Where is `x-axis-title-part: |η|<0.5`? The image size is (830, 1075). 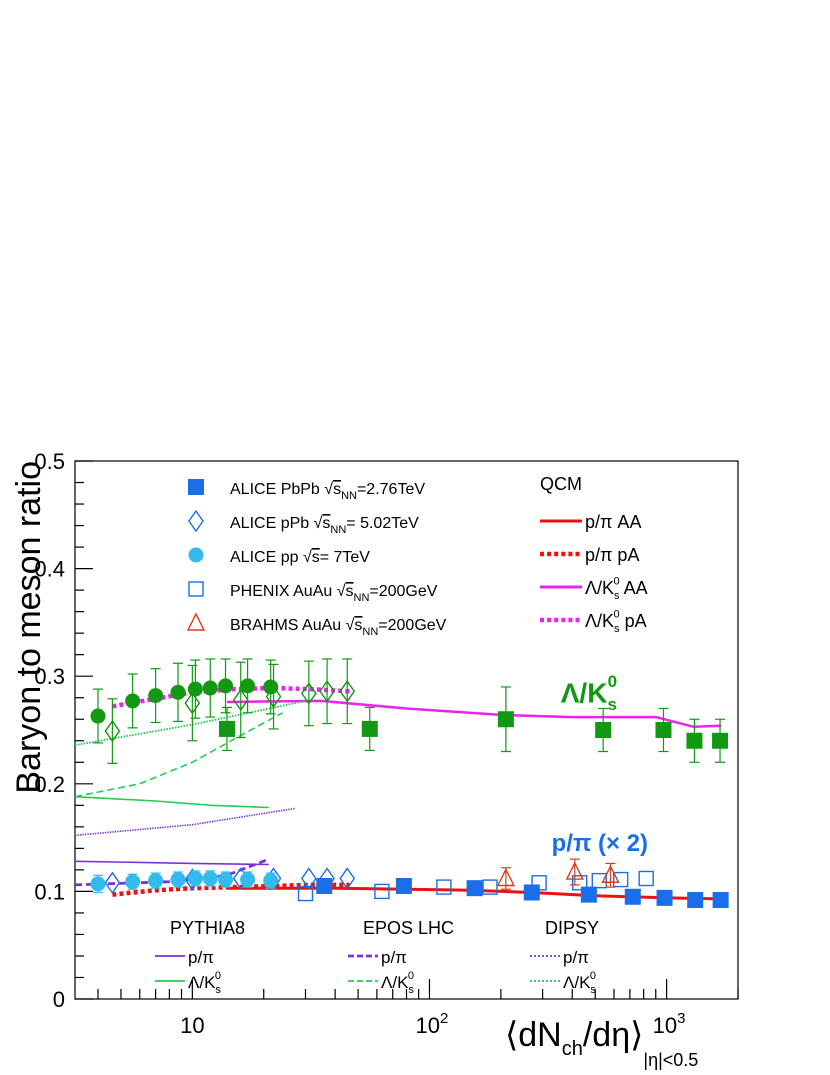
x-axis-title-part: |η|<0.5 is located at coordinates (670, 1060).